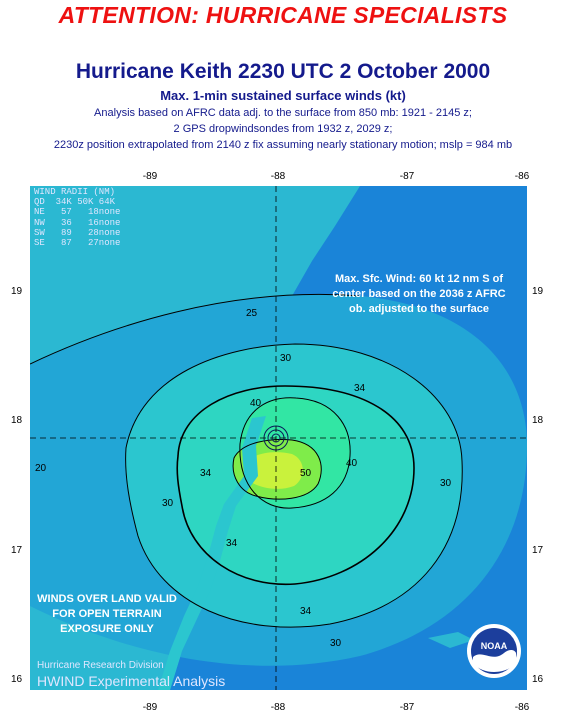  What do you see at coordinates (407, 176) in the screenshot?
I see `lon-label-top: -87` at bounding box center [407, 176].